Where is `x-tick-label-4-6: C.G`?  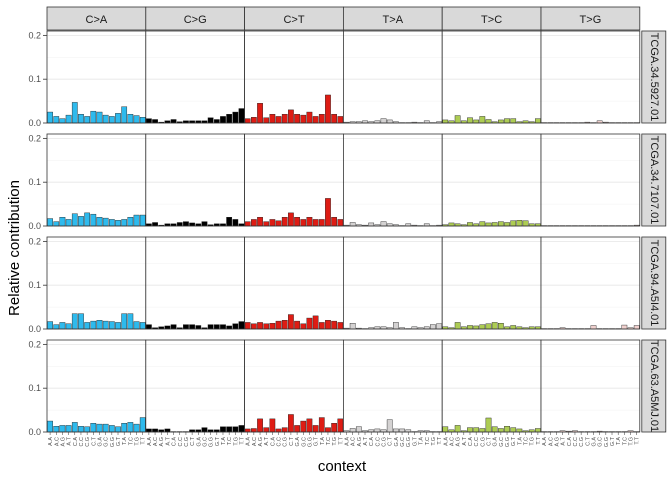
x-tick-label-4-6: C.G is located at coordinates (483, 442).